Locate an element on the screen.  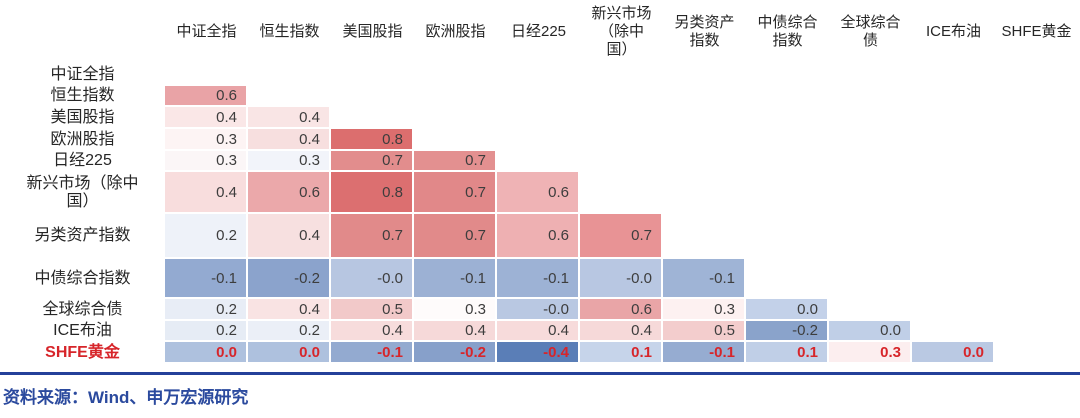
column-header: 新兴市场 （除中 国） is located at coordinates (621, 31).